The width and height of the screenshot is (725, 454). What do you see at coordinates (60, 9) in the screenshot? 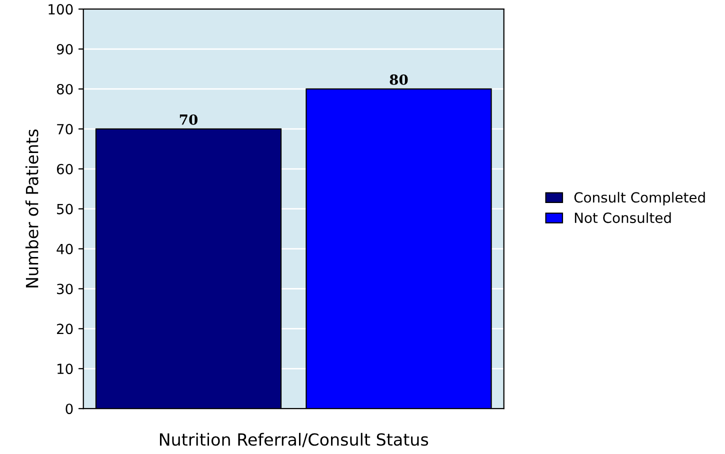
I see `y-tick-label: 100` at bounding box center [60, 9].